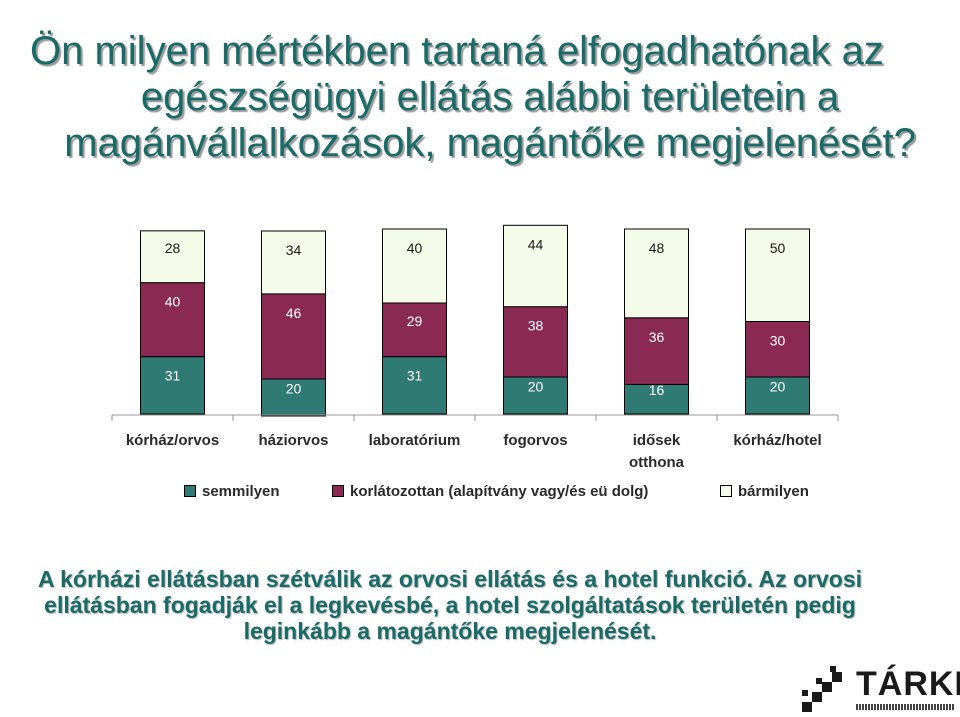 This screenshot has height=717, width=960. I want to click on category-label: fogorvos, so click(535, 440).